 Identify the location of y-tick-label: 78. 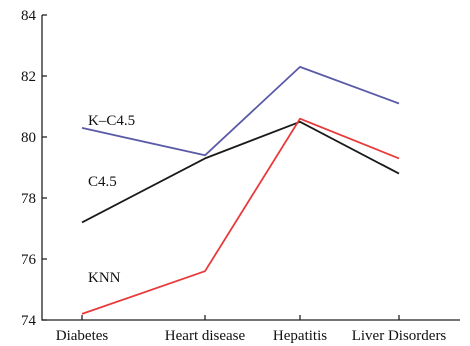
(28, 199).